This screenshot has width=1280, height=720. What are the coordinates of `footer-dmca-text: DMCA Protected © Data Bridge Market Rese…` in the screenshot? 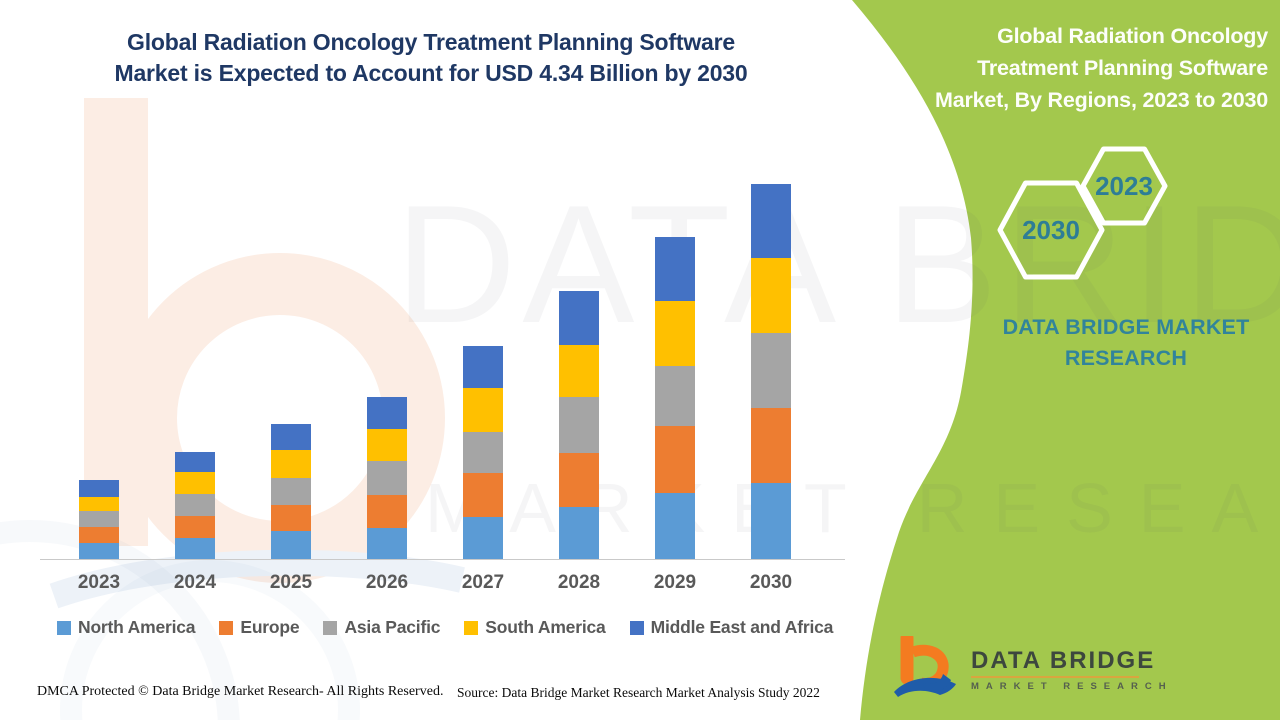 It's located at (240, 691).